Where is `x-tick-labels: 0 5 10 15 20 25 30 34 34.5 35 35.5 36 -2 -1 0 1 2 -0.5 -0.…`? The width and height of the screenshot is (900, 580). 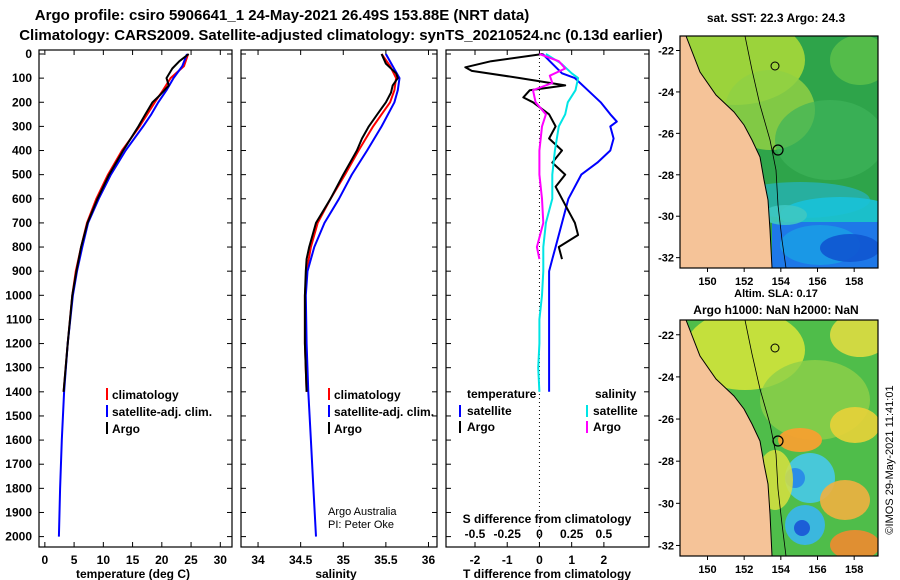 x-tick-labels: 0 5 10 15 20 25 30 34 34.5 35 35.5 36 -2 -1 0 1 2 -0.5 -0.… is located at coordinates (327, 547).